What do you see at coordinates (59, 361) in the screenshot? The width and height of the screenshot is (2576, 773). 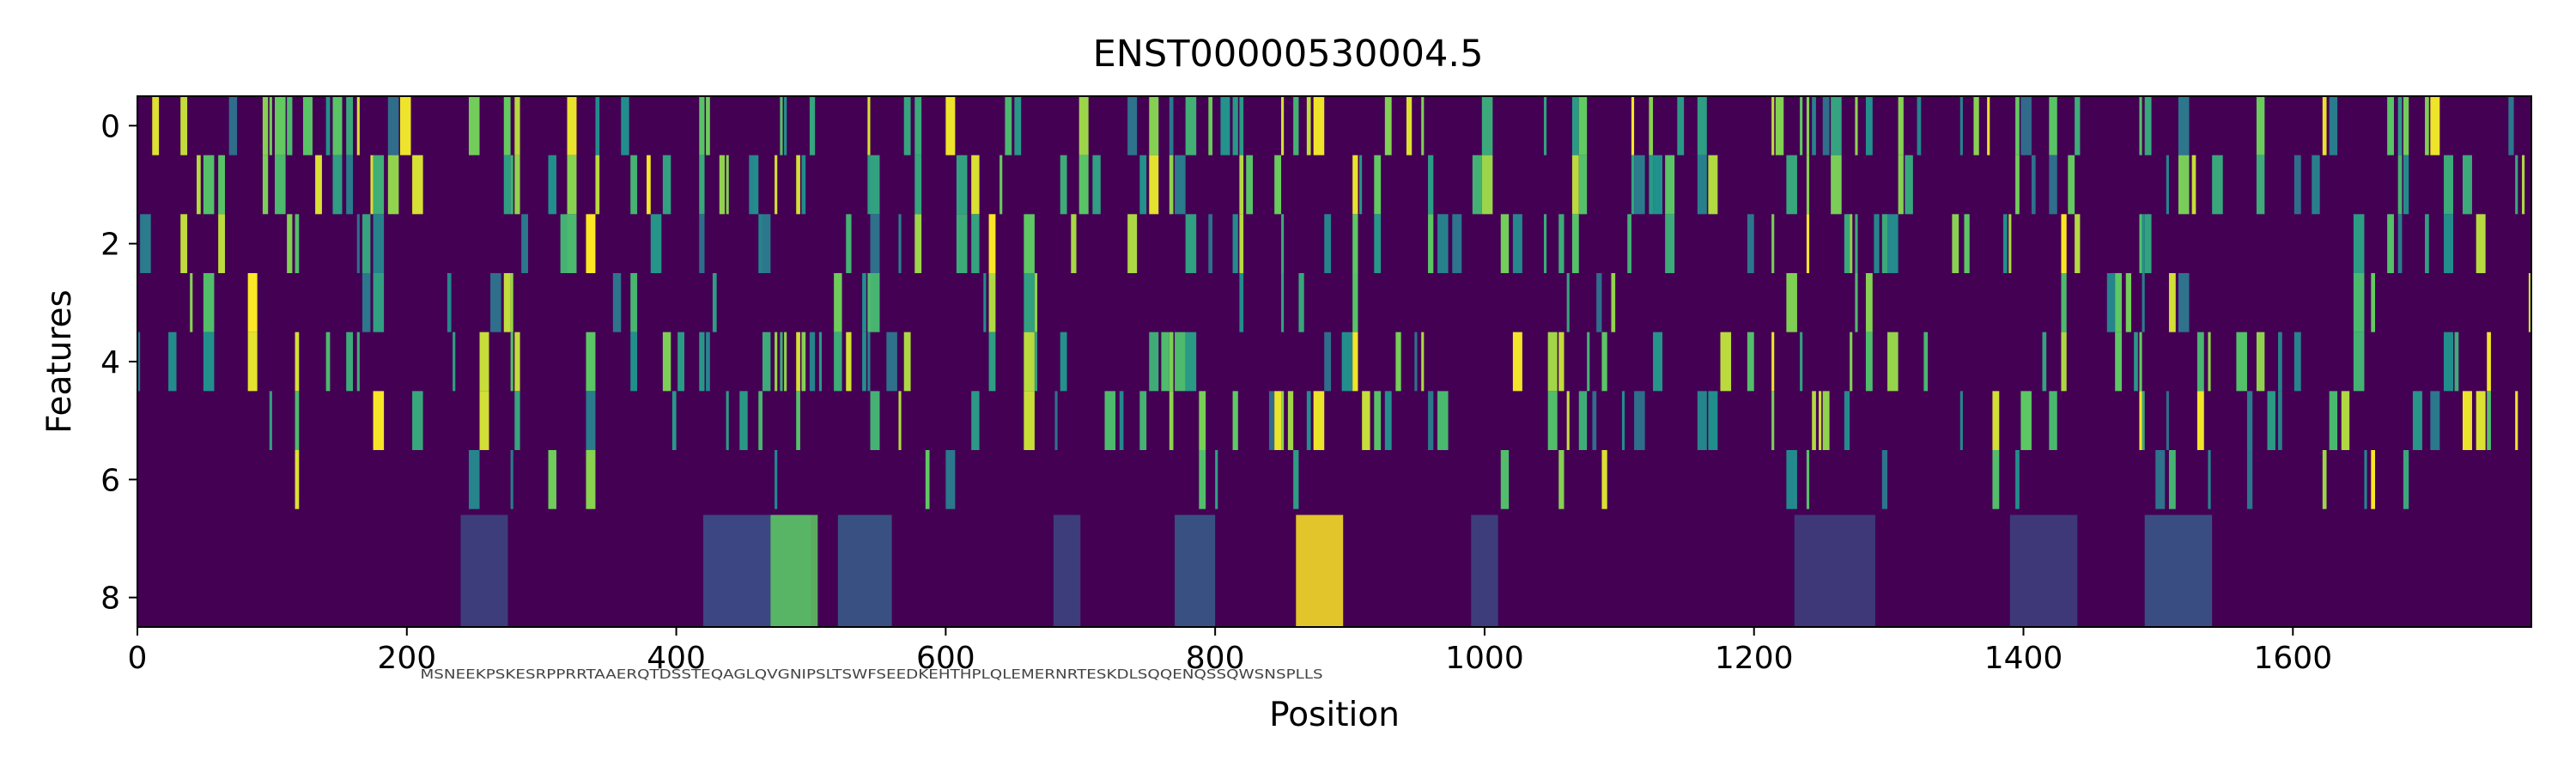 I see `y-axis-label: Features` at bounding box center [59, 361].